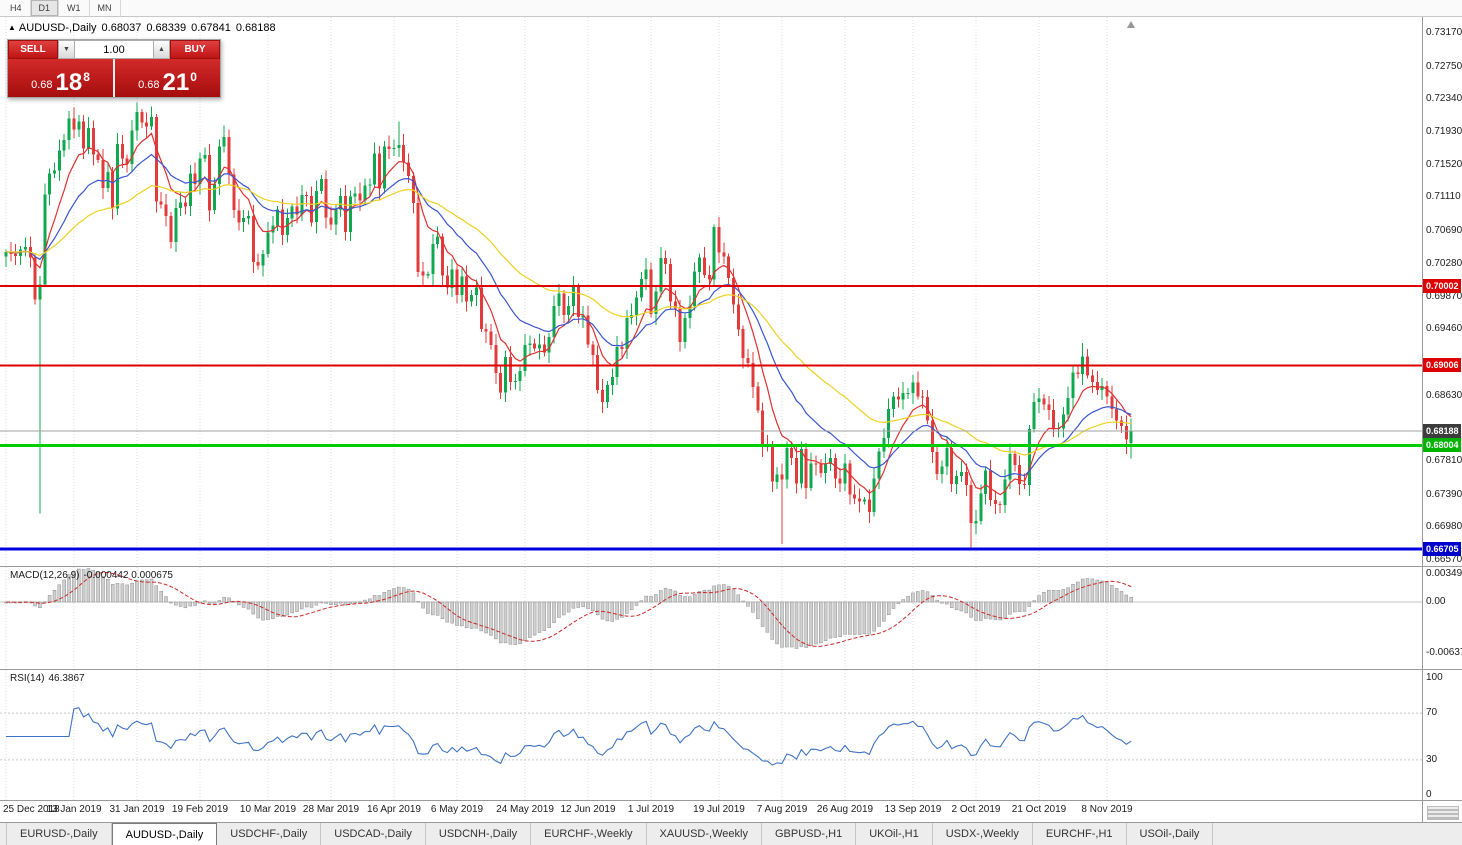 Image resolution: width=1462 pixels, height=845 pixels. Describe the element at coordinates (525, 809) in the screenshot. I see `date-axis-label: 24 May 2019` at that location.